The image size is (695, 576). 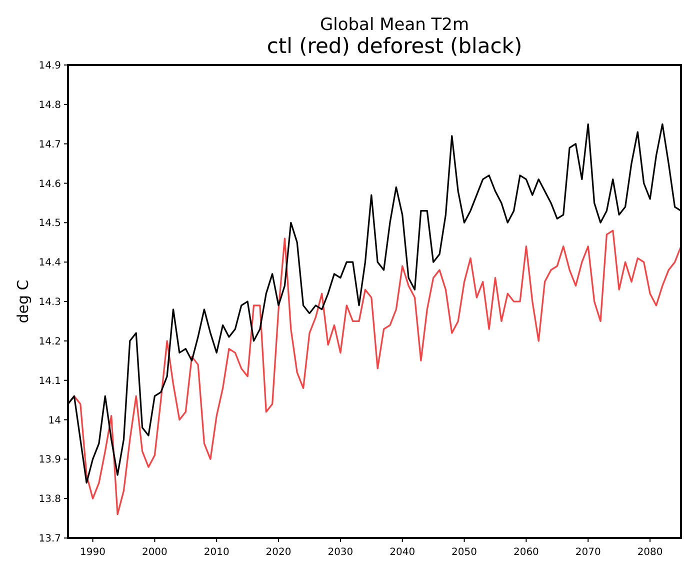 I want to click on y-tick-label: 14.9, so click(x=49, y=66).